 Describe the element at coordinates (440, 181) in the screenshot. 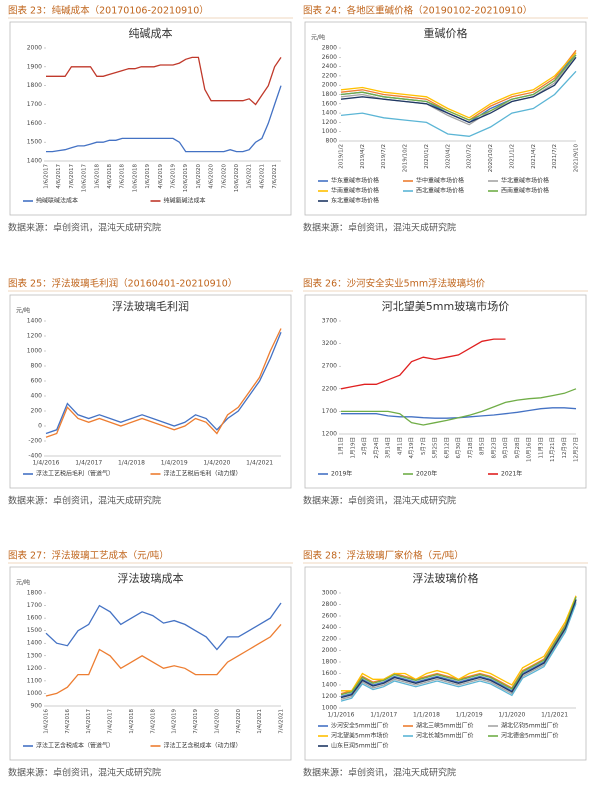

I see `legend-label: 华中重碱市场价格` at that location.